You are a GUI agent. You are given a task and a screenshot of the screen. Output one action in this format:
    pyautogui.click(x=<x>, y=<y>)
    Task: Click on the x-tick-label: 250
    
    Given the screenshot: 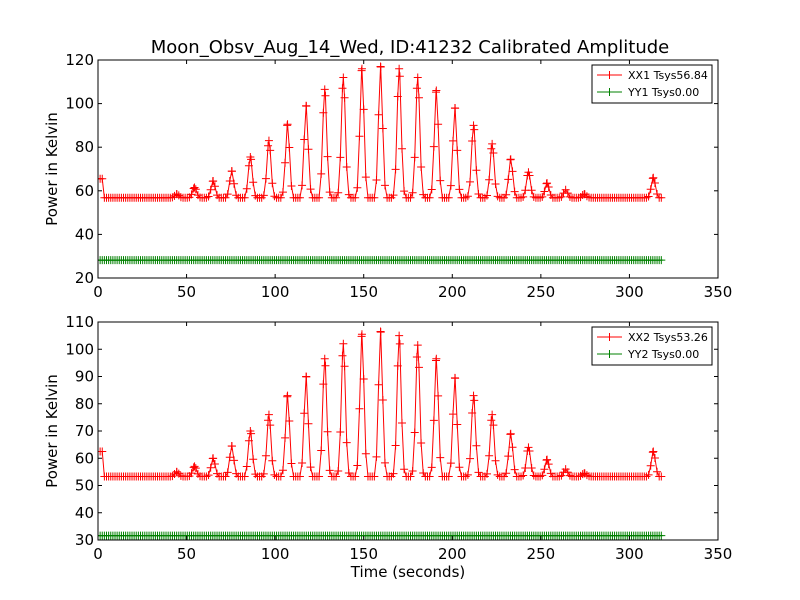 What is the action you would take?
    pyautogui.click(x=541, y=292)
    